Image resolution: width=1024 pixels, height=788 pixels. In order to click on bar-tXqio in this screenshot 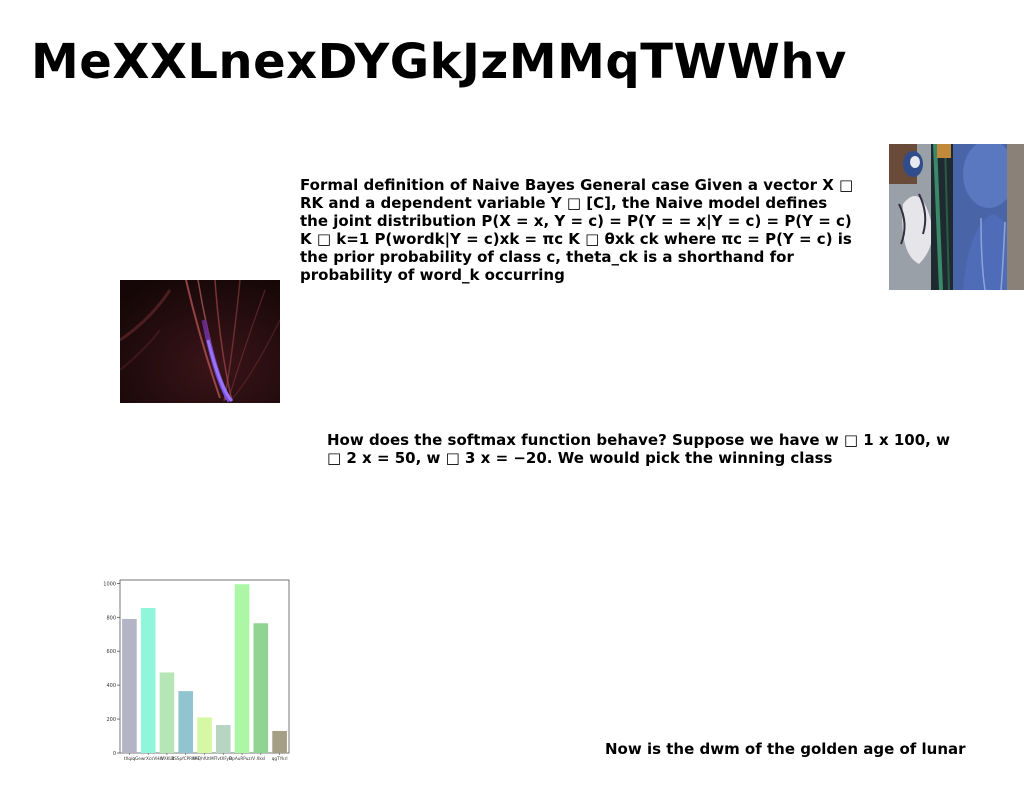, I will do `click(129, 686)`.